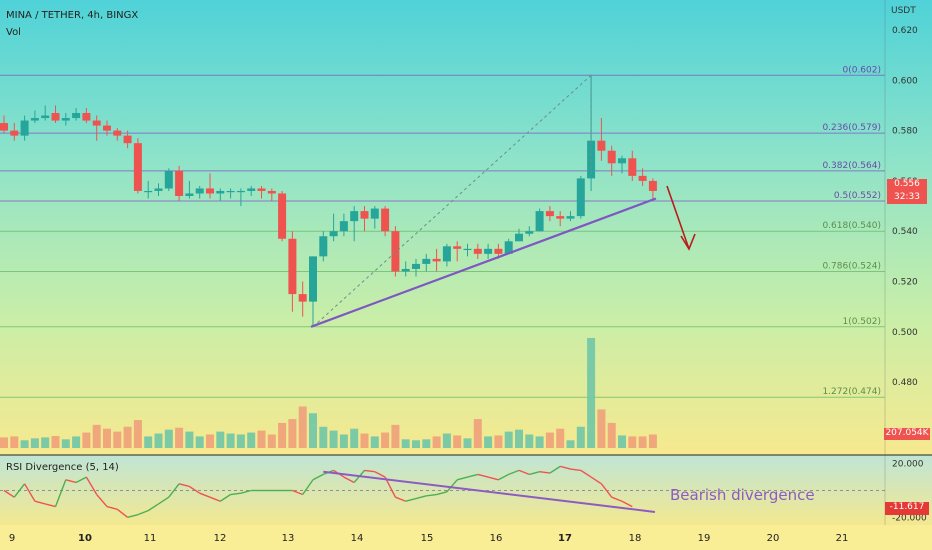 Image resolution: width=932 pixels, height=550 pixels. What do you see at coordinates (13, 32) in the screenshot?
I see `volume-label: Vol` at bounding box center [13, 32].